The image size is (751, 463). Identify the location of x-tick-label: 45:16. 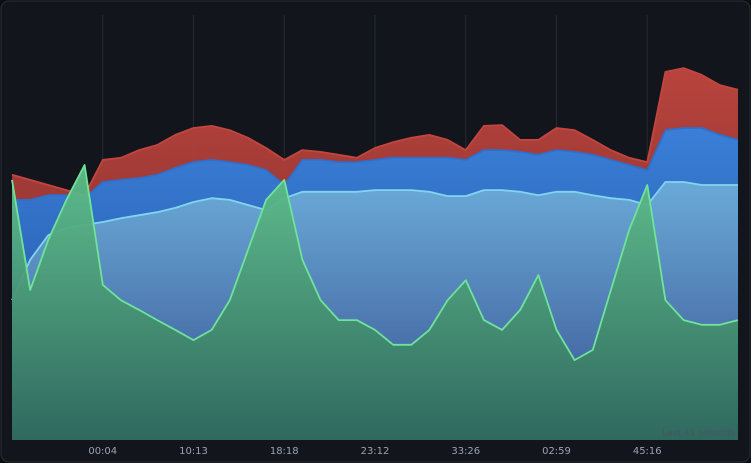
(647, 451).